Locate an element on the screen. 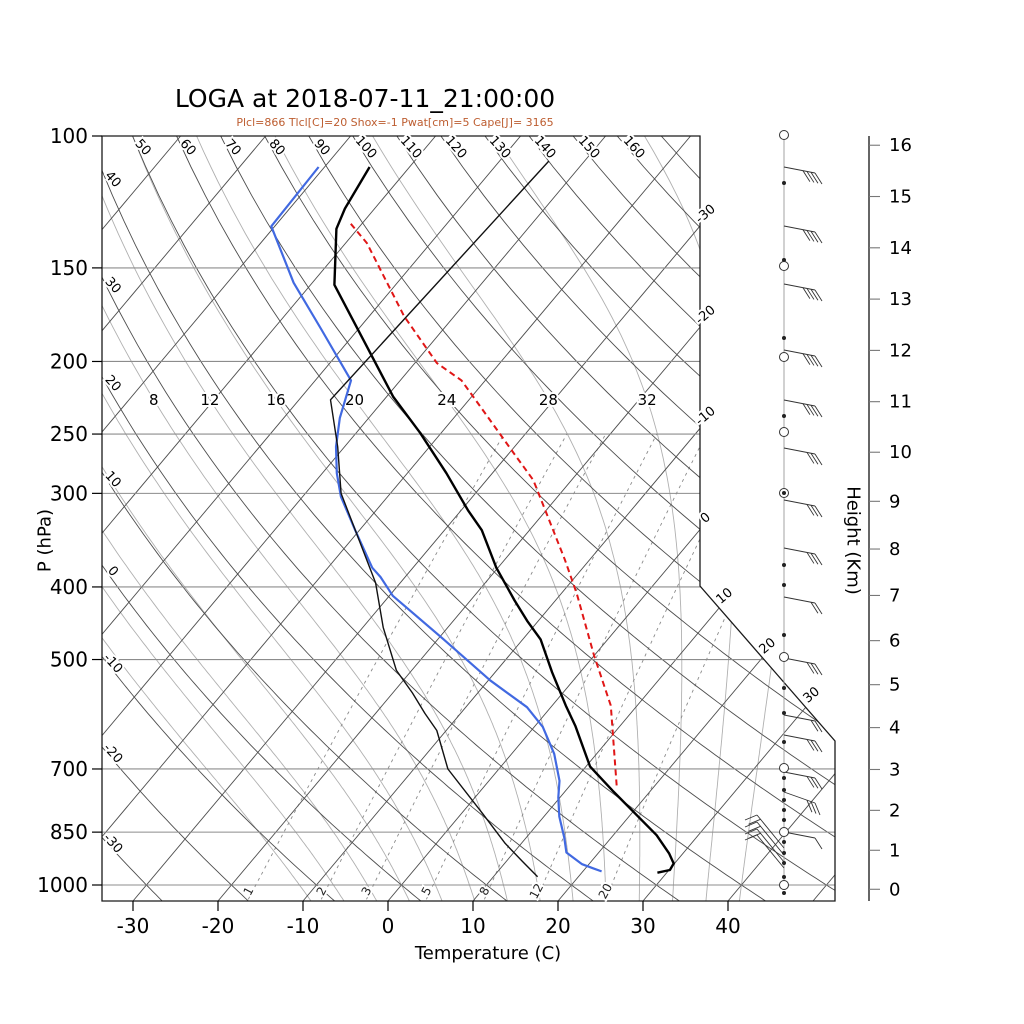 This screenshot has height=1024, width=1024. temperature-tick-label: 0 is located at coordinates (388, 926).